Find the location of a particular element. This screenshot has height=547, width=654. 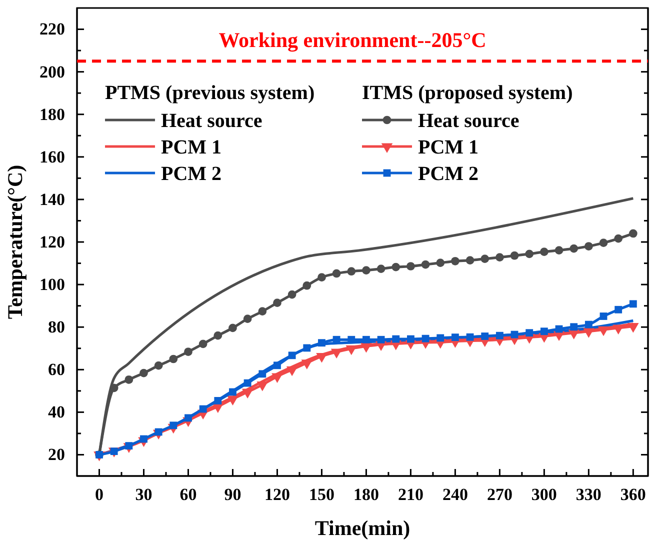

x-tick-label: 180 is located at coordinates (366, 494).